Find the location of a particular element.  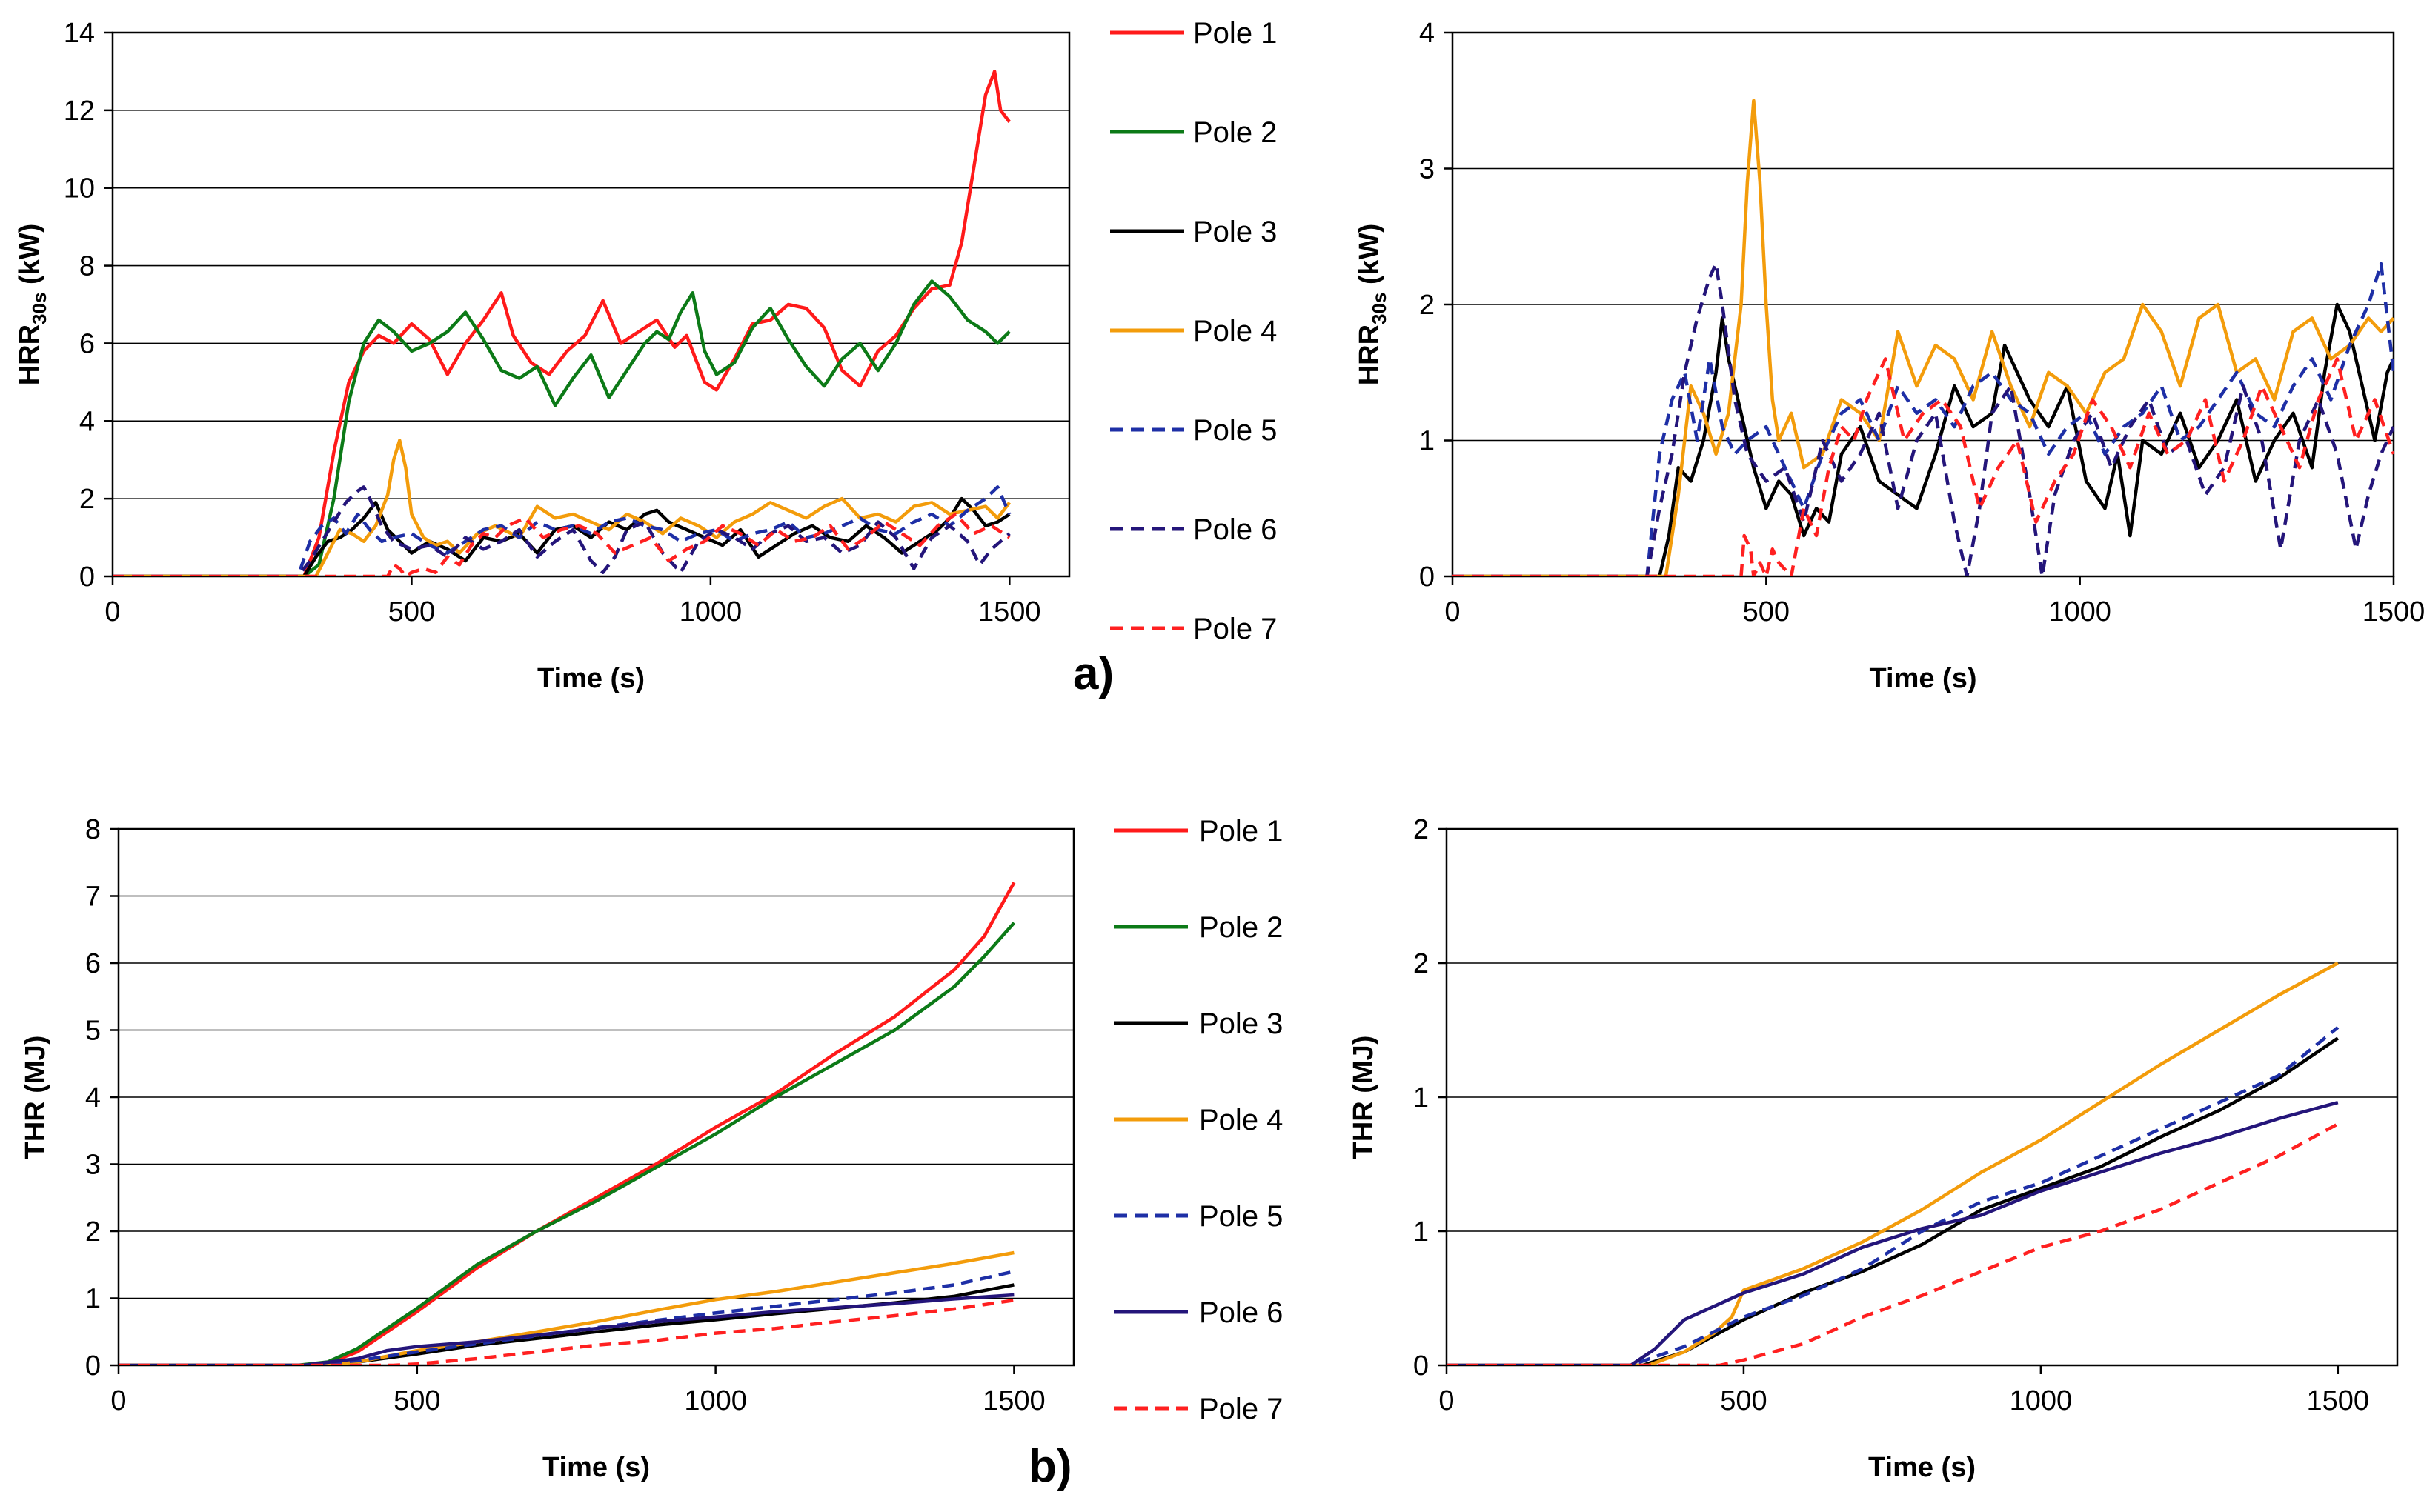

panel-label: b) is located at coordinates (1050, 1466).